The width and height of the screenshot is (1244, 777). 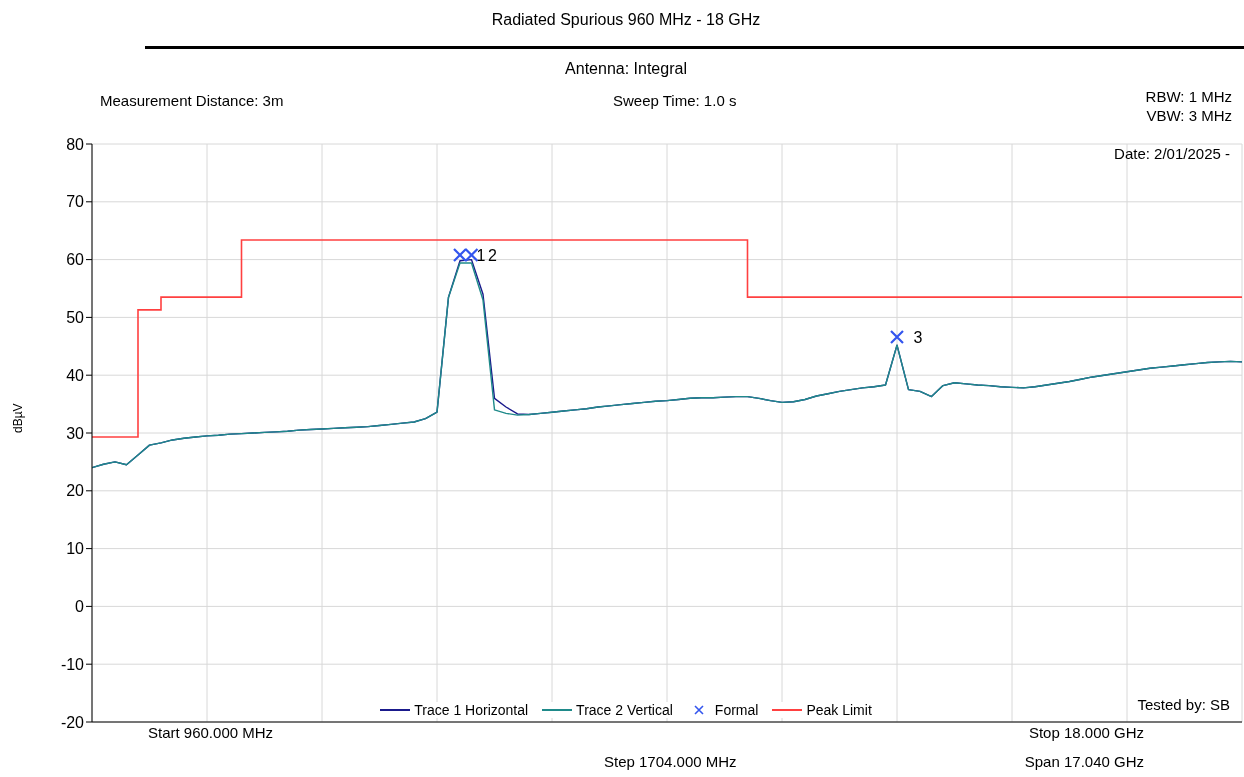 I want to click on chart-subtitle: Antenna: Integral, so click(x=626, y=69).